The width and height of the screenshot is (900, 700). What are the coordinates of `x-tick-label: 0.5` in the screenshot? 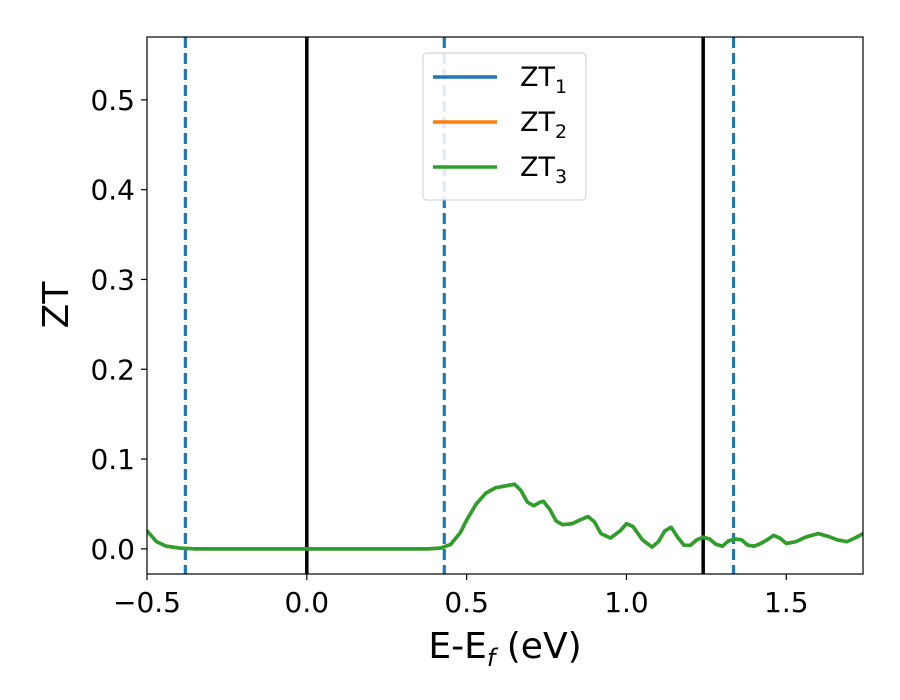 It's located at (466, 602).